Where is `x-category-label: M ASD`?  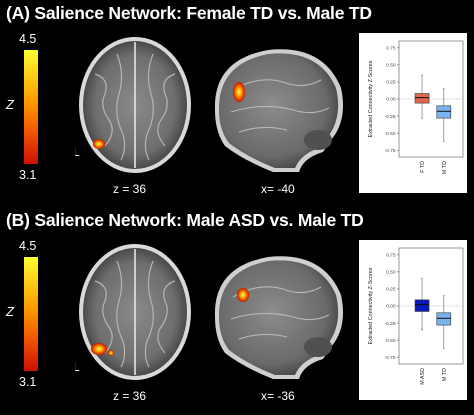 x-category-label: M ASD is located at coordinates (423, 376).